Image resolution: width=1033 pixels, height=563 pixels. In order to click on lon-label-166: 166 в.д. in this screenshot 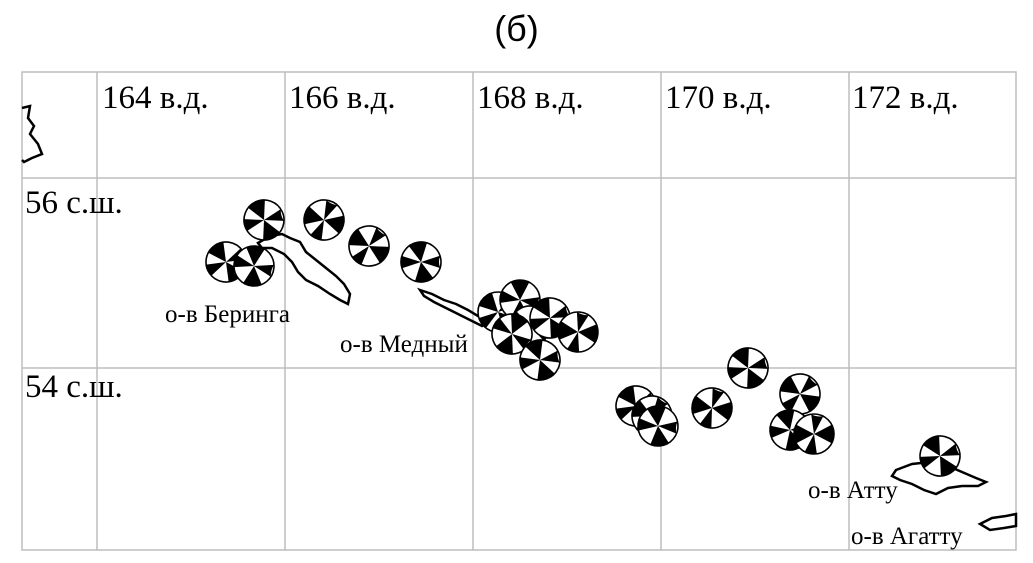, I will do `click(342, 98)`.